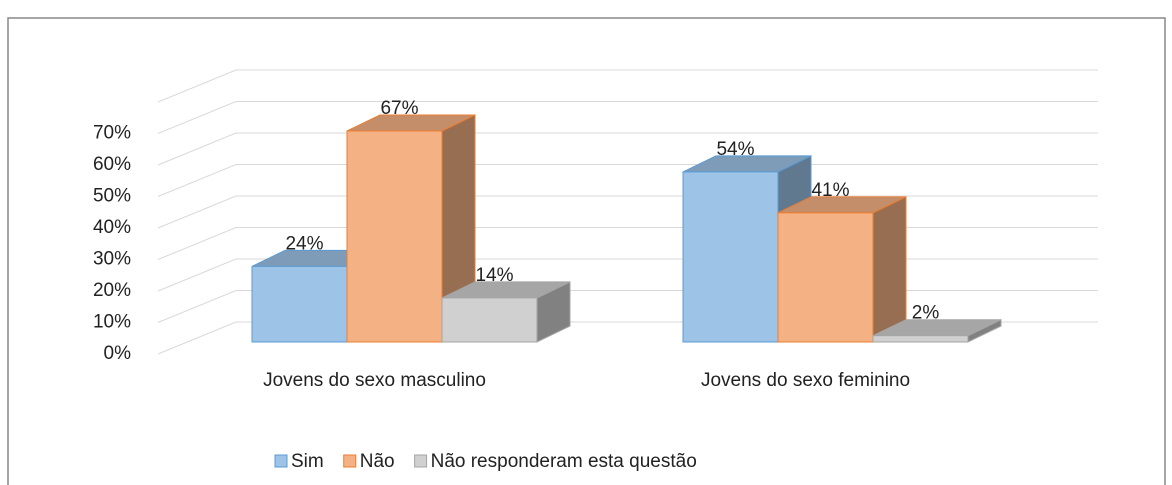 The width and height of the screenshot is (1172, 485). Describe the element at coordinates (830, 190) in the screenshot. I see `data-label: 41%` at that location.